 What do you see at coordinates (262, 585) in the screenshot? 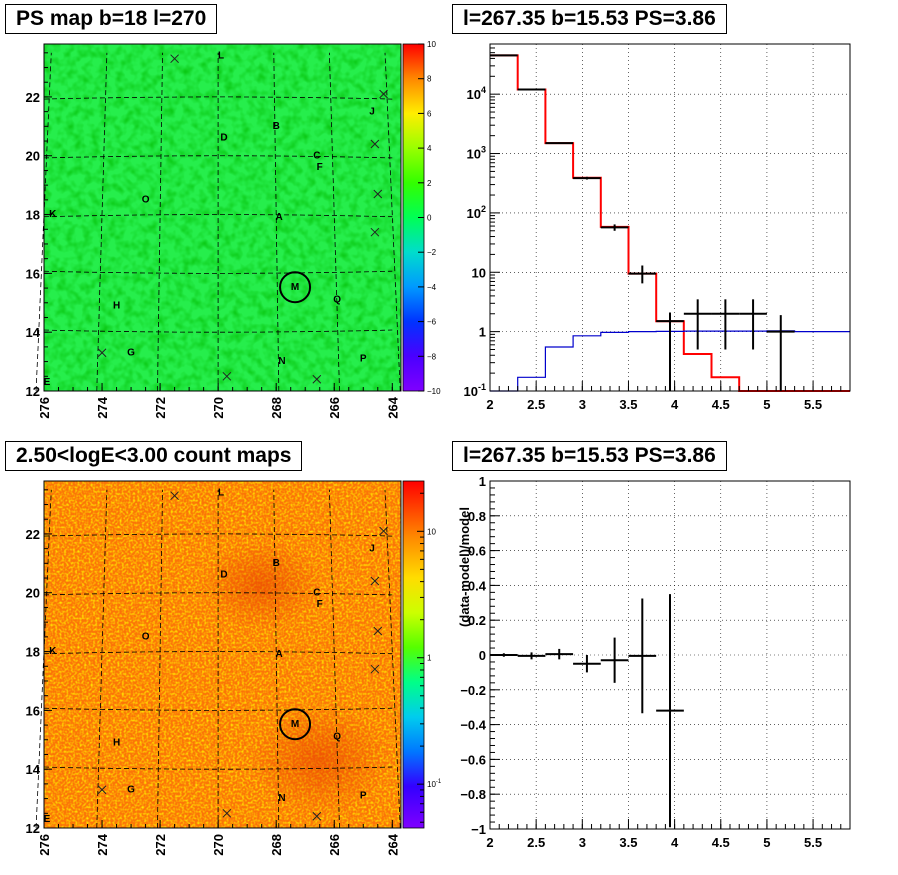
I see `count-map-emission-region` at bounding box center [262, 585].